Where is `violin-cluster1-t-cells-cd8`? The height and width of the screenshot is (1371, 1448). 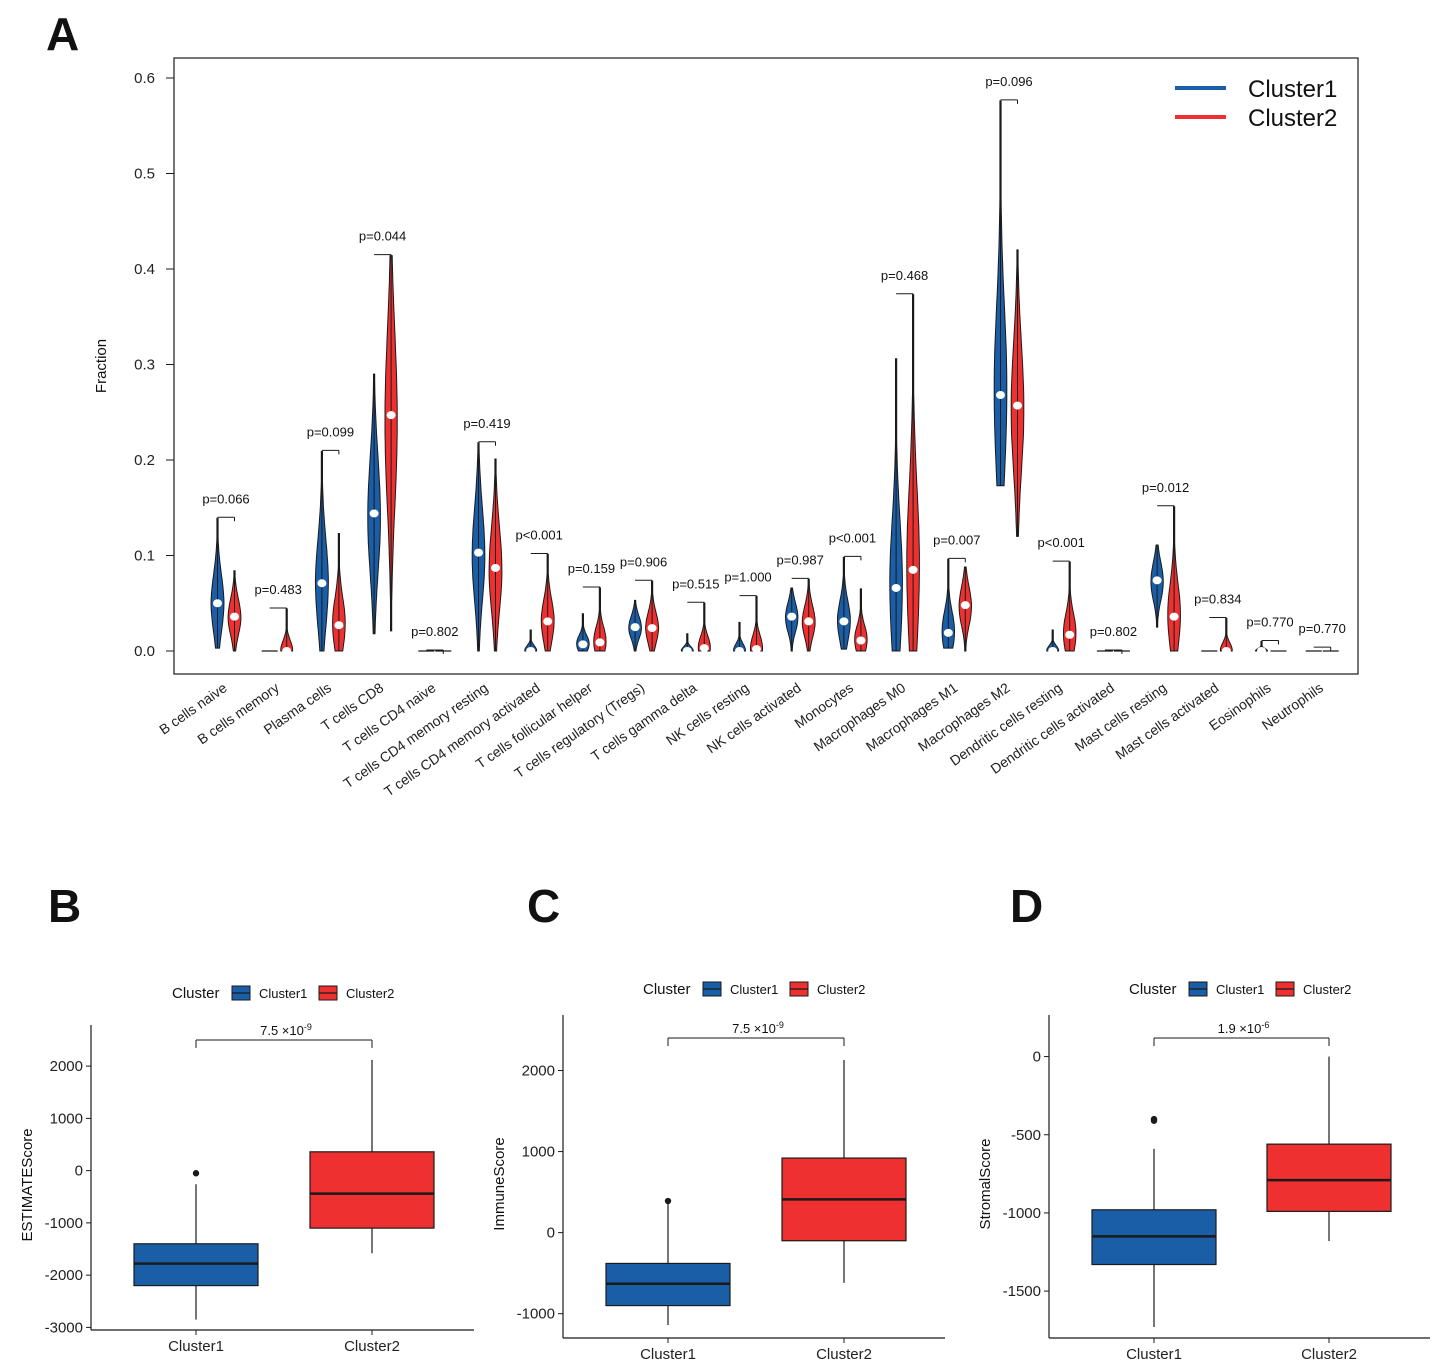
violin-cluster1-t-cells-cd8 is located at coordinates (374, 504).